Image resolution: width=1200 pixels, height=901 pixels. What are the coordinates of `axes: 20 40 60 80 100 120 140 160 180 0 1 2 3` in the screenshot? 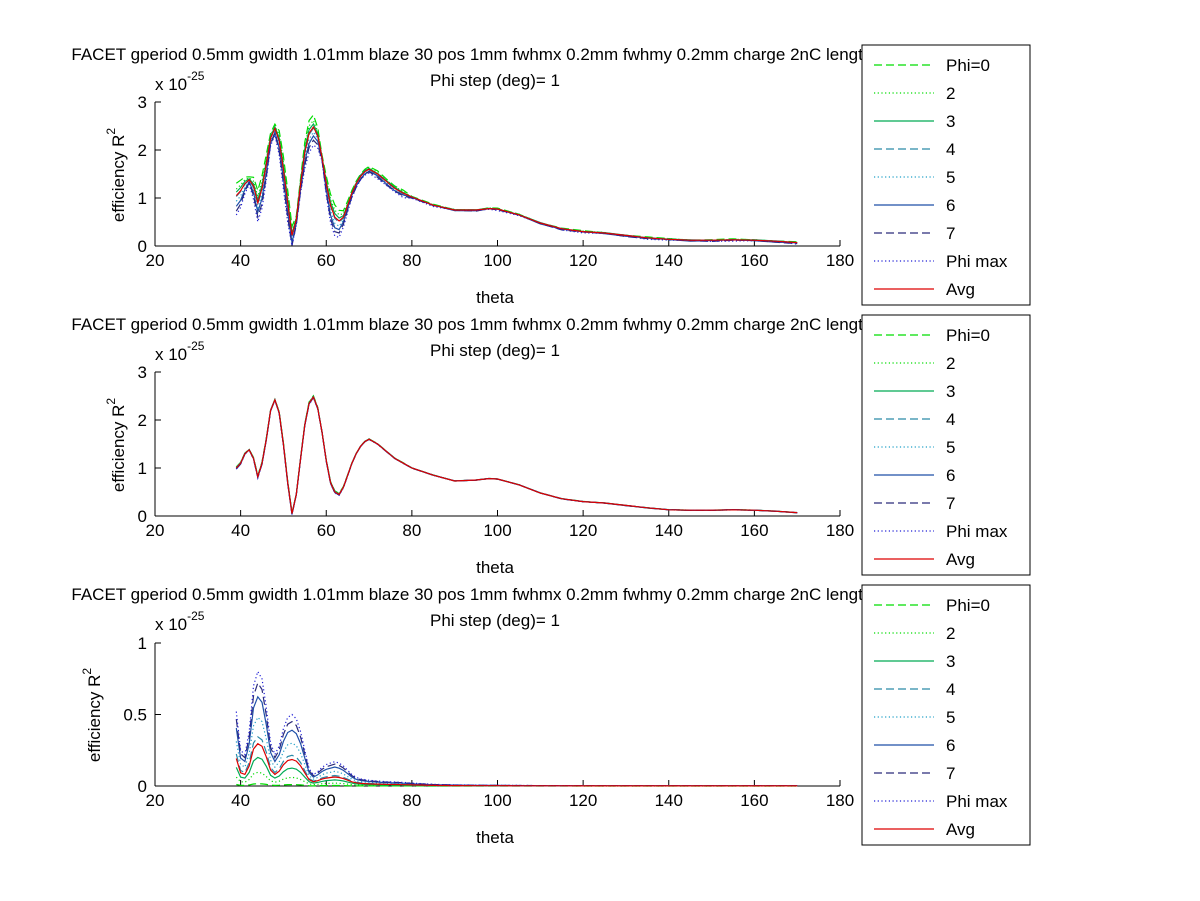 It's located at (496, 451).